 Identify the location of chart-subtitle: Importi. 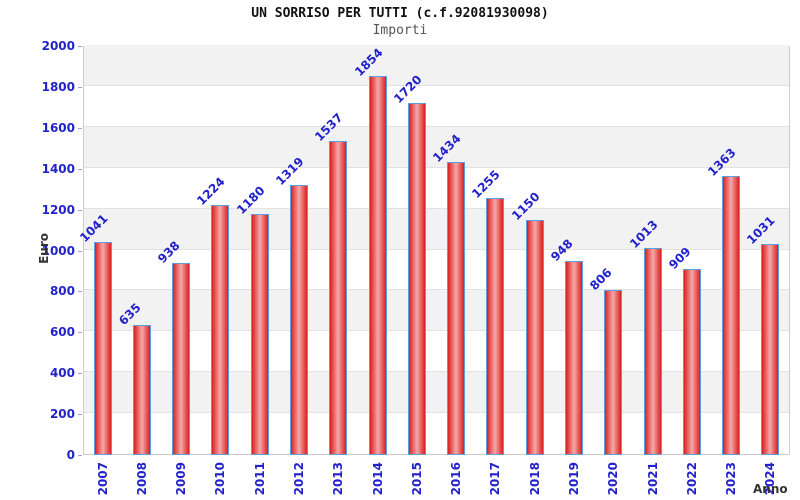
(400, 30).